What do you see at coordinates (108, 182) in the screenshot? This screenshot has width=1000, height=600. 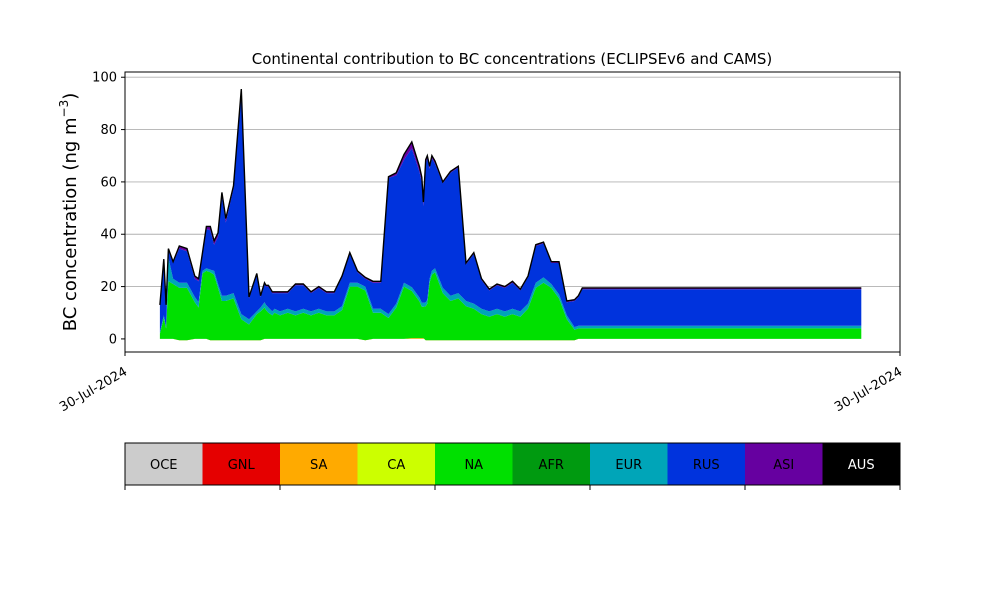 I see `y-tick-label: 60` at bounding box center [108, 182].